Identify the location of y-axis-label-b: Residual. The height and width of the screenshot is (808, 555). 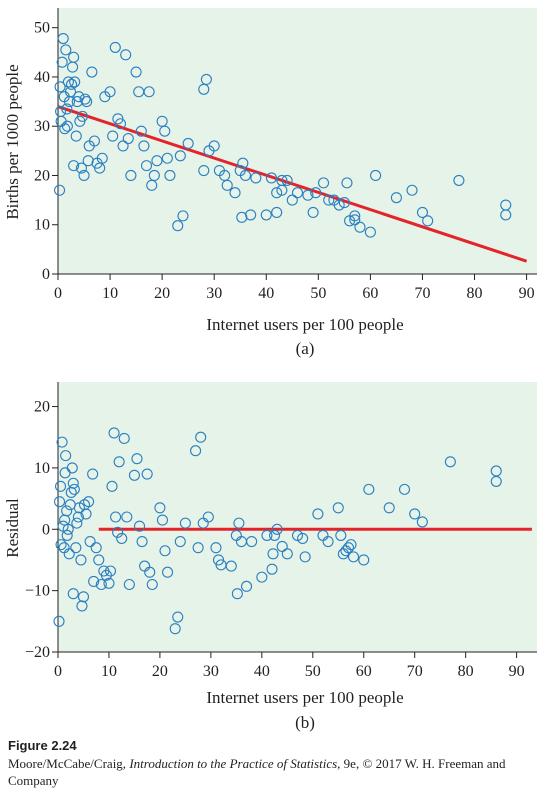
(12, 528).